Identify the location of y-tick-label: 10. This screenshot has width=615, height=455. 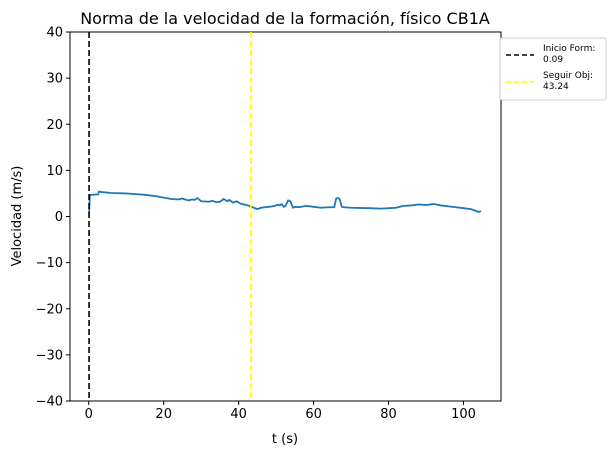
(54, 171).